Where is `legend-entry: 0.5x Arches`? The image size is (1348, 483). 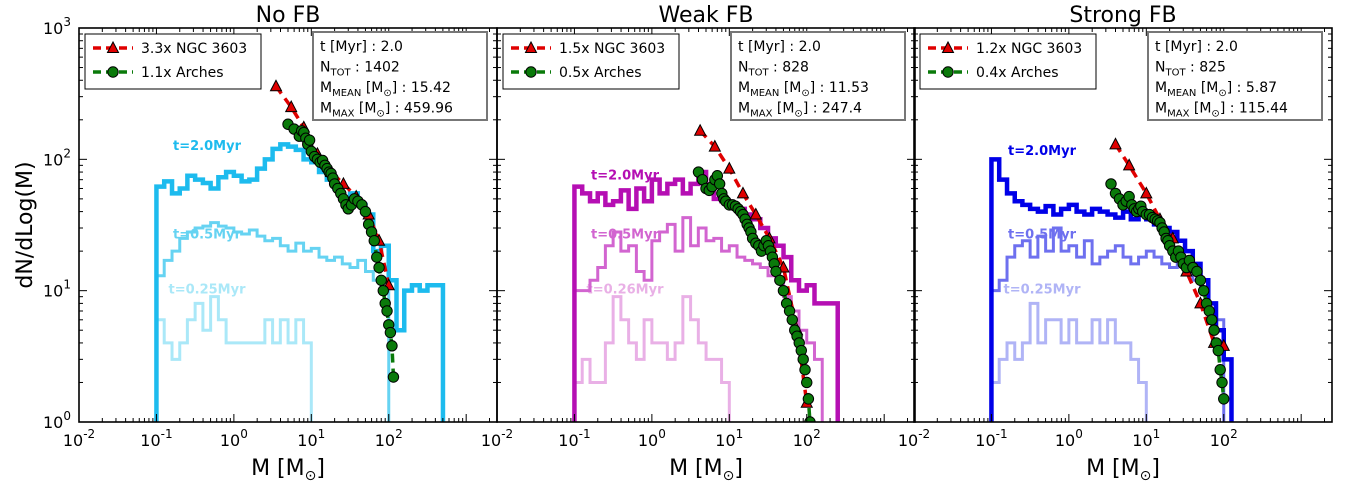 legend-entry: 0.5x Arches is located at coordinates (600, 73).